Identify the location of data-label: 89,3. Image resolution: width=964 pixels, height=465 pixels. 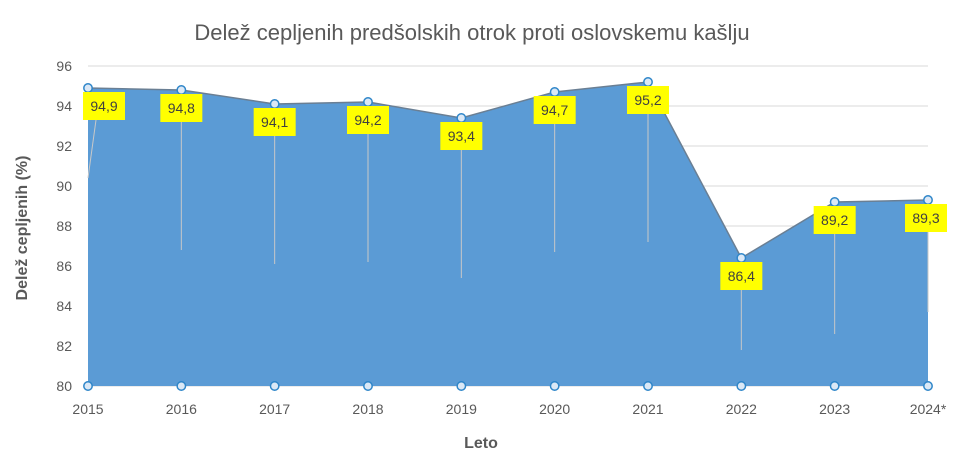
(926, 218).